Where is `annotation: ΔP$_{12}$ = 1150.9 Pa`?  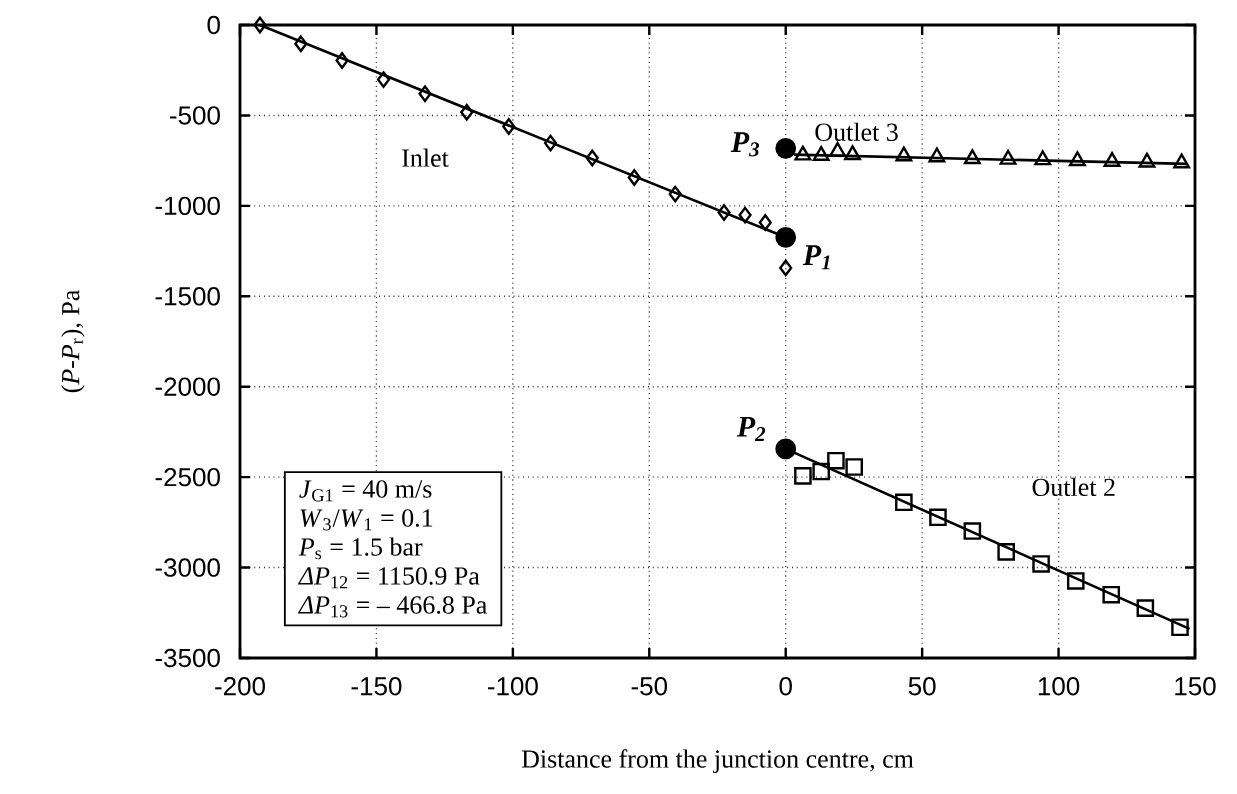 annotation: ΔP$_{12}$ = 1150.9 Pa is located at coordinates (388, 578).